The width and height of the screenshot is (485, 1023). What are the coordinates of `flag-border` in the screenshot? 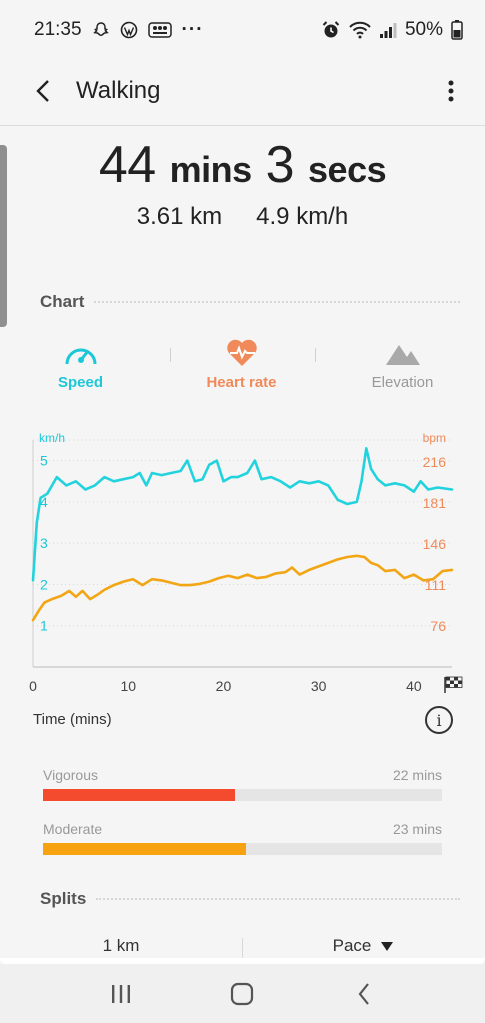 It's located at (454, 682).